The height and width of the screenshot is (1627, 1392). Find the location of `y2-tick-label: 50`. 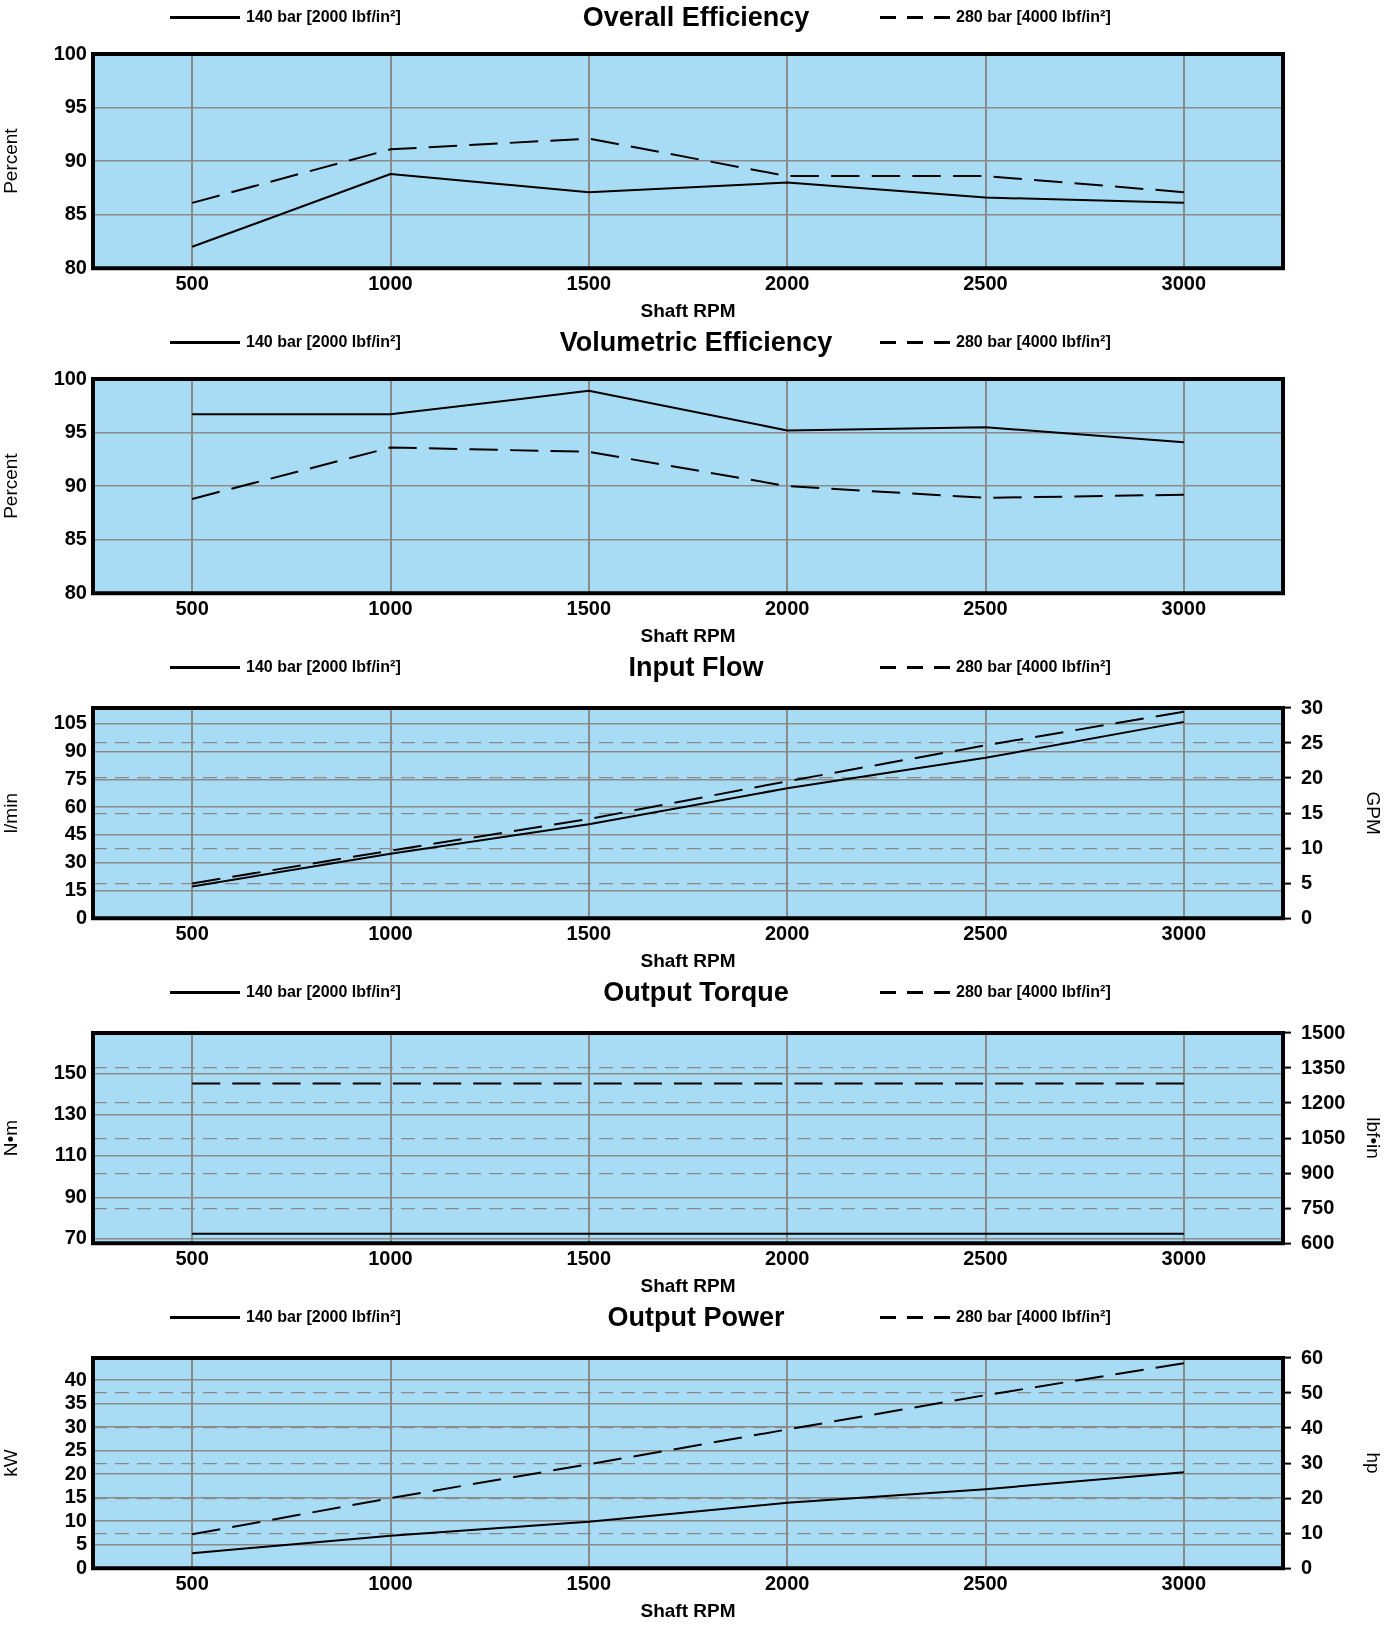

y2-tick-label: 50 is located at coordinates (1312, 1391).